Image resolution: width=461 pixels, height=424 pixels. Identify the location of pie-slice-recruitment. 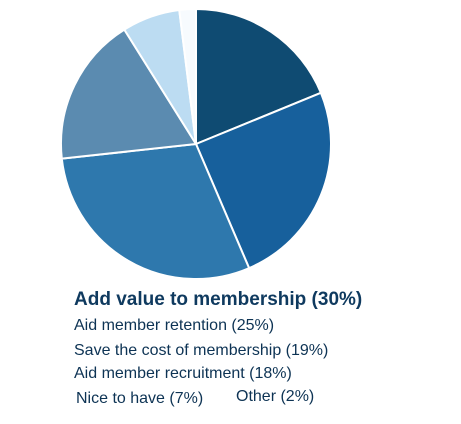
(129, 94).